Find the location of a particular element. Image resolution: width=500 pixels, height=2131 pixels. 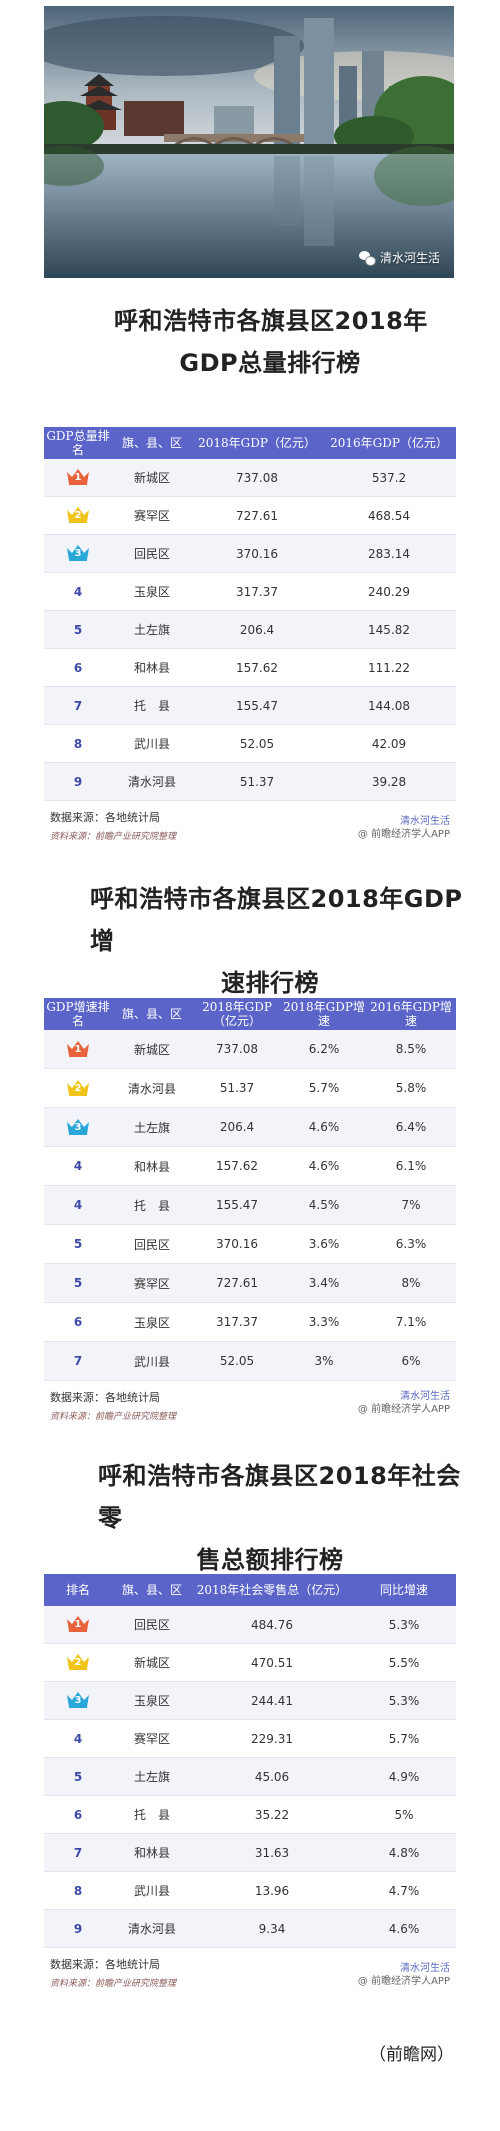

col-header: 2016年GDP（亿元） is located at coordinates (389, 443).